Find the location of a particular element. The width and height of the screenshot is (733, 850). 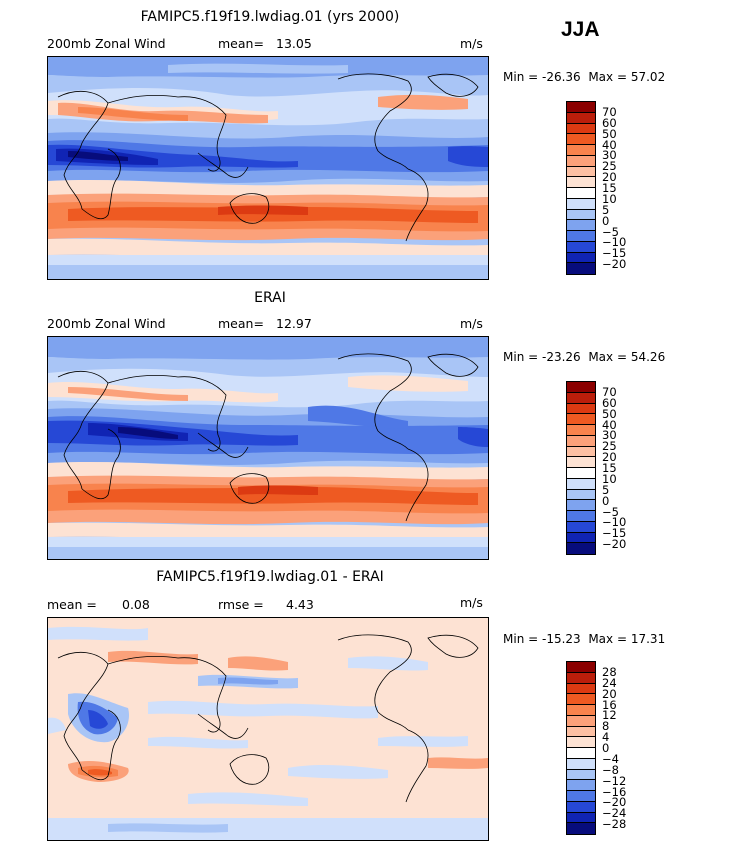

panel1-max-value: 57.02 is located at coordinates (648, 77).